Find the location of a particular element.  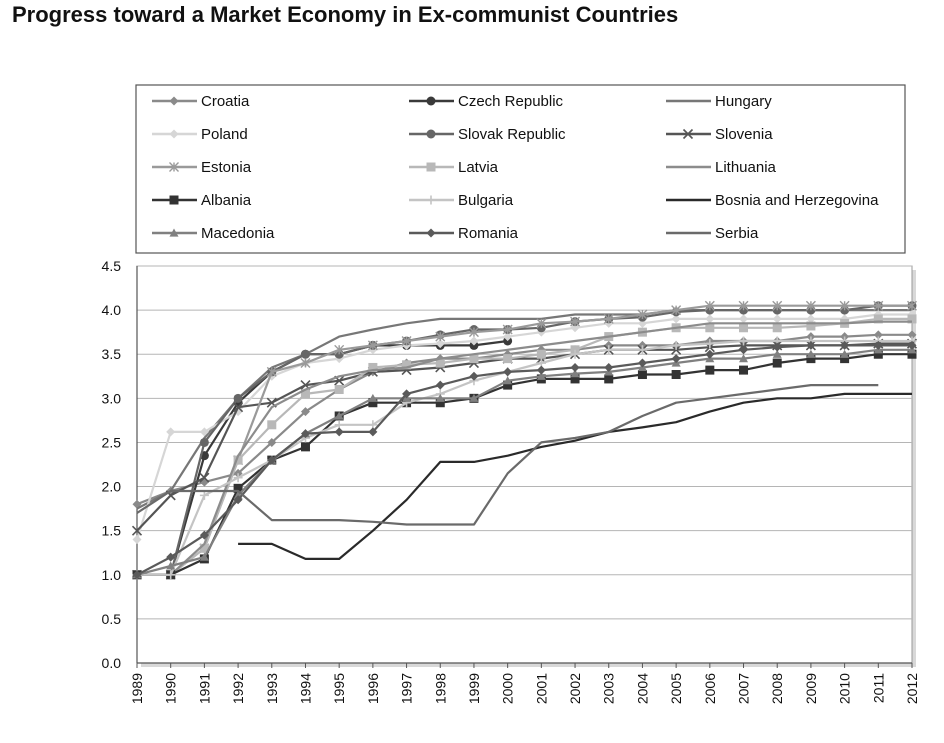

y-tick-label: 4.5 is located at coordinates (112, 266).